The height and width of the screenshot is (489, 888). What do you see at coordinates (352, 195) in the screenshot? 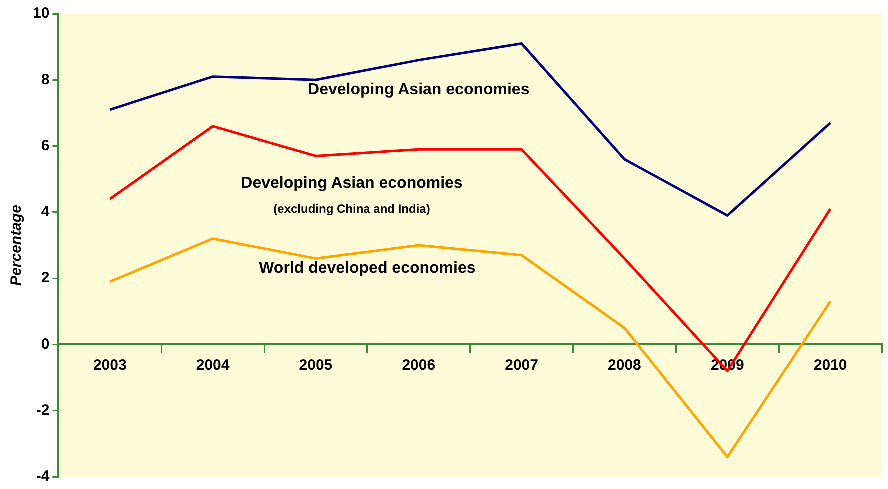
I see `series-label: Developing Asian economies (excluding China and India)` at bounding box center [352, 195].